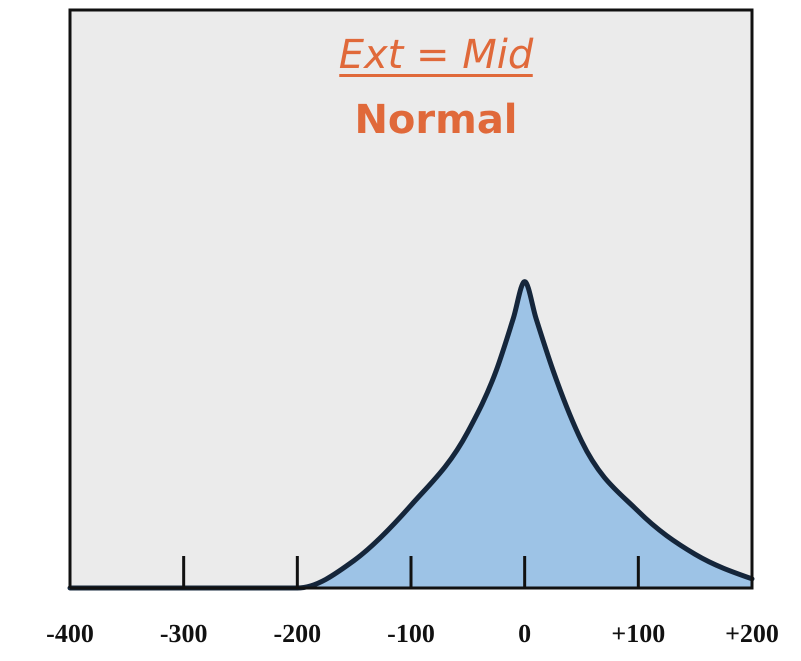  What do you see at coordinates (184, 633) in the screenshot?
I see `x-tick-label: -300` at bounding box center [184, 633].